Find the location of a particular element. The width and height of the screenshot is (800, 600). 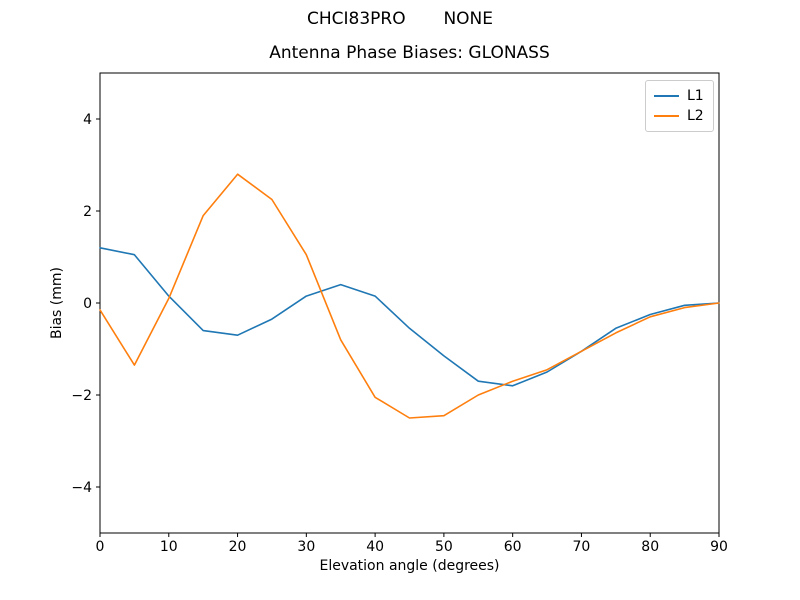

x-axis-label: Elevation angle (degrees) is located at coordinates (409, 566).